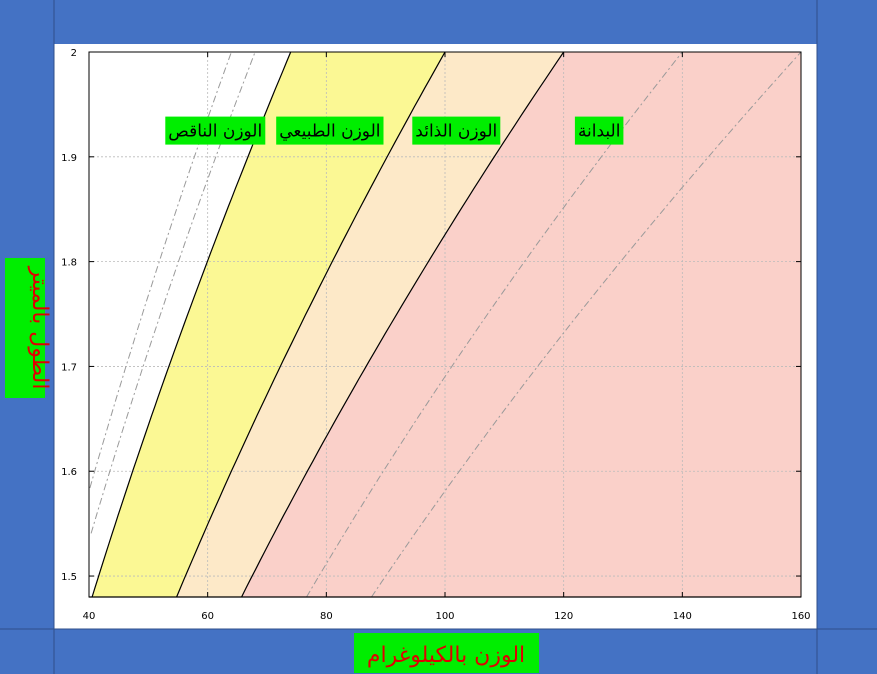 This screenshot has width=877, height=674. Describe the element at coordinates (69, 577) in the screenshot. I see `y-tick-label-1: 1.5` at that location.